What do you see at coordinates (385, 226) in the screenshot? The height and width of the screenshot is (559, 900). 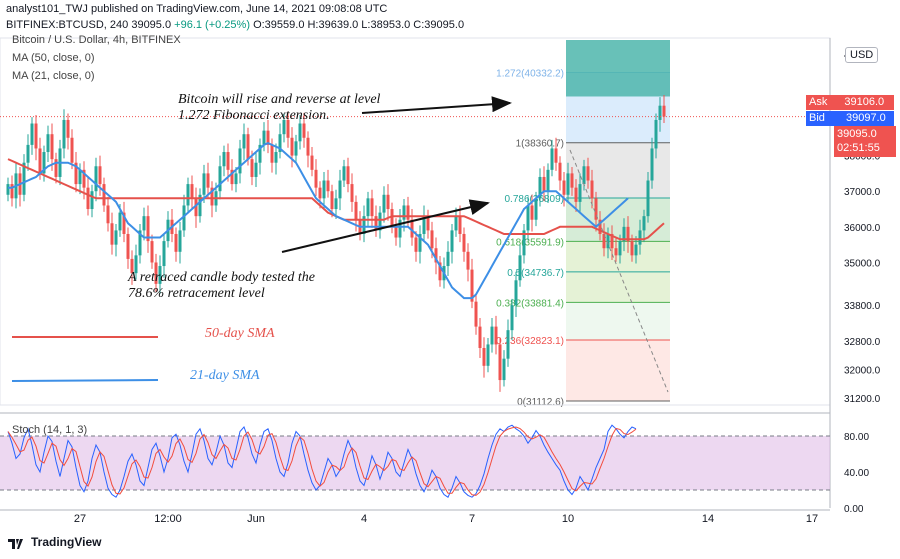 I see `arrow-to-retracement` at bounding box center [385, 226].